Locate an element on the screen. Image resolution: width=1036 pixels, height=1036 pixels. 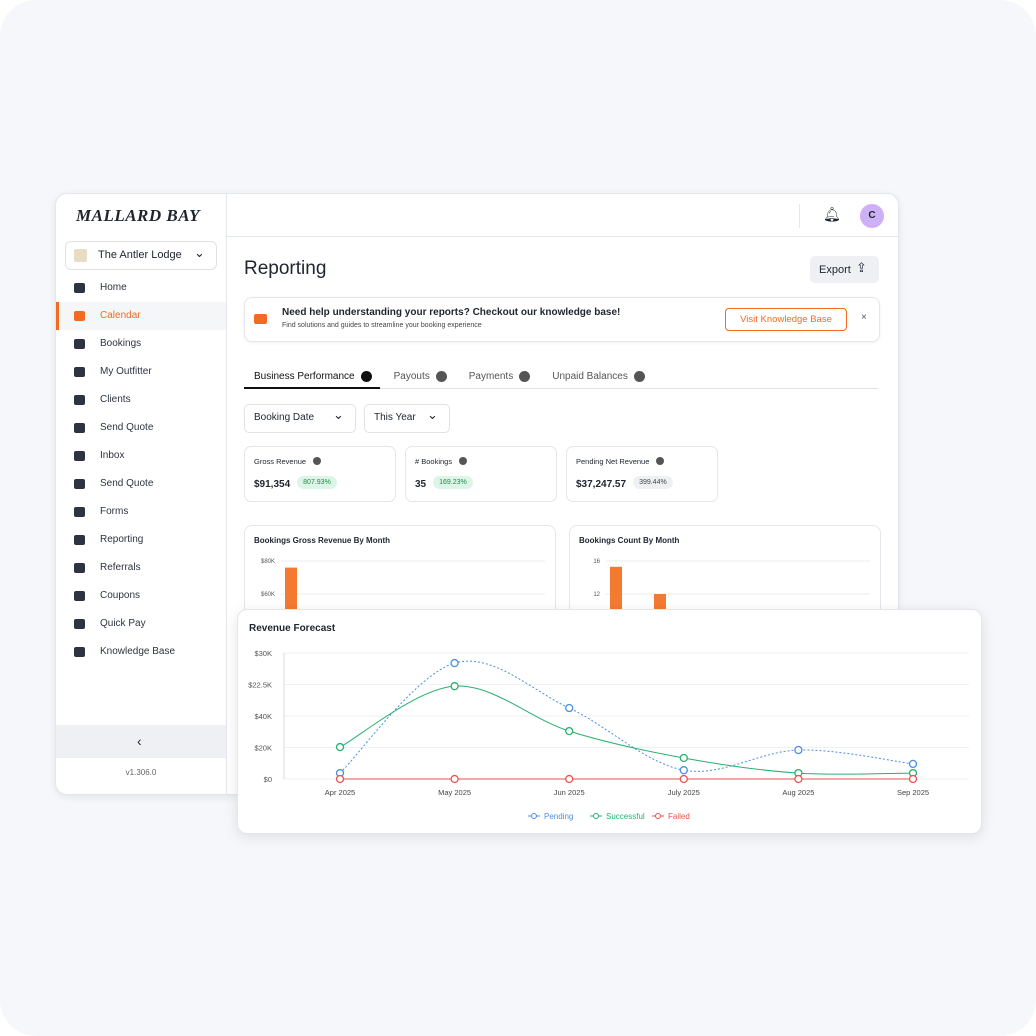
close: × is located at coordinates (864, 317).